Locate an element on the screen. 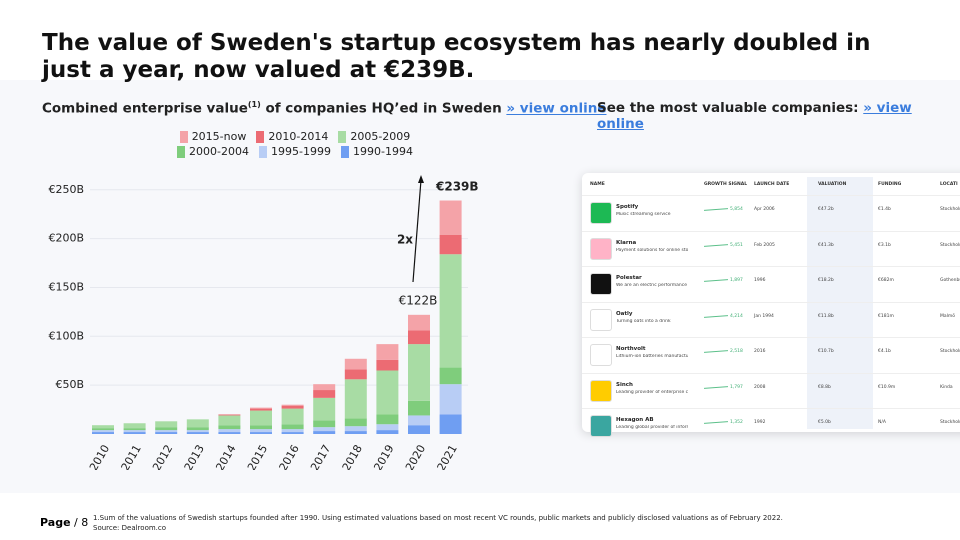  cell-value: Stockholm is located at coordinates (950, 245).